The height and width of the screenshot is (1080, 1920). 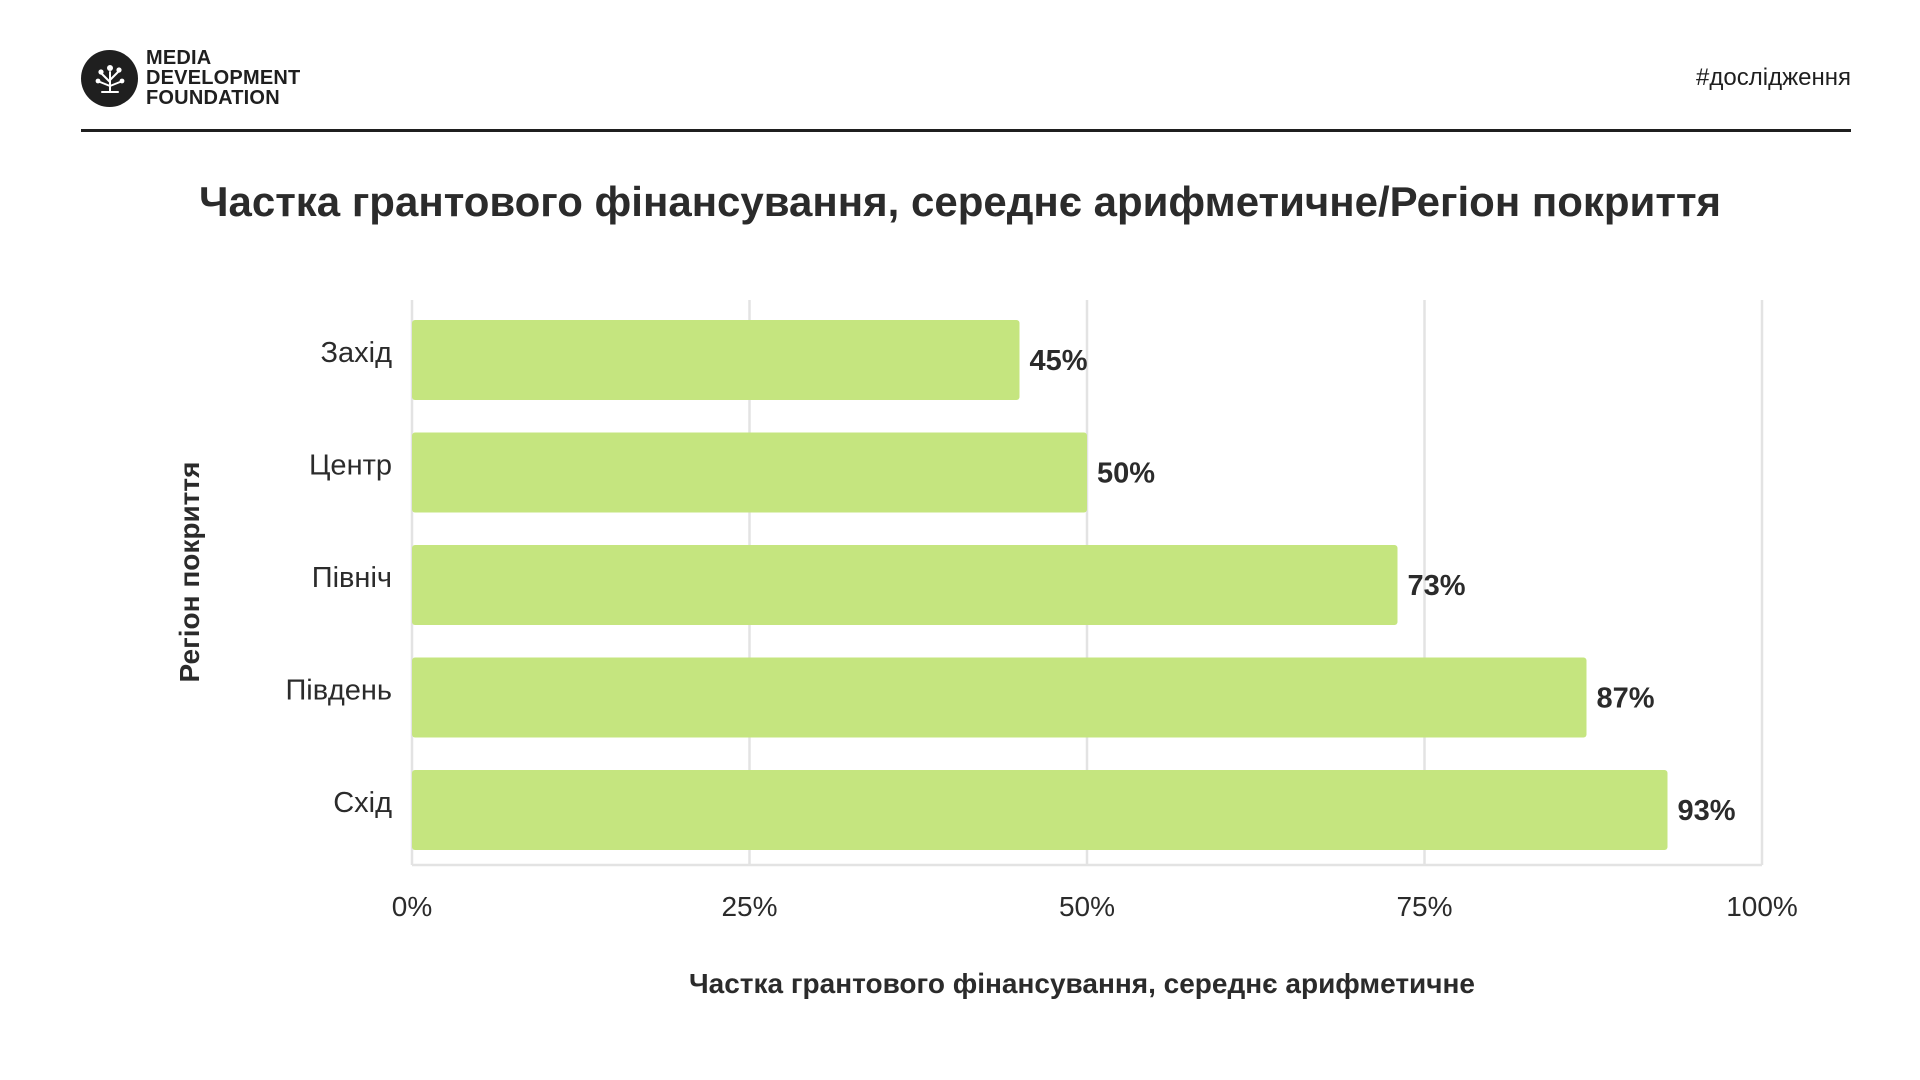 I want to click on category-label: Південь, so click(x=338, y=691).